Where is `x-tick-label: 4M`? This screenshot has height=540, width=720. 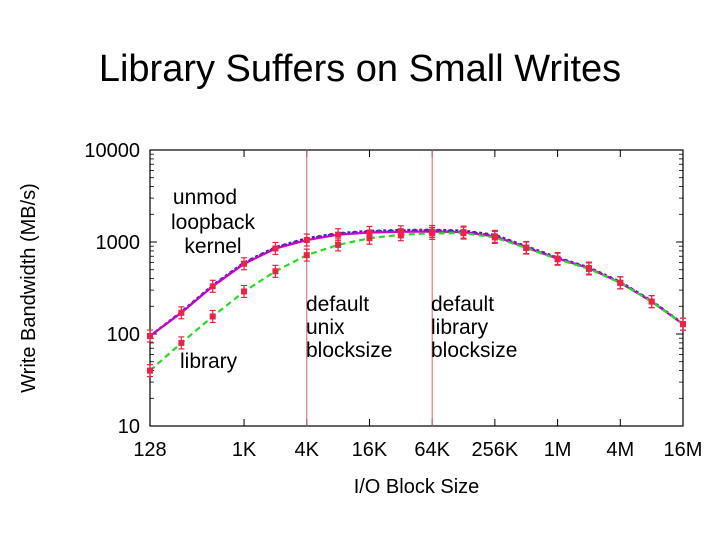
x-tick-label: 4M is located at coordinates (620, 450).